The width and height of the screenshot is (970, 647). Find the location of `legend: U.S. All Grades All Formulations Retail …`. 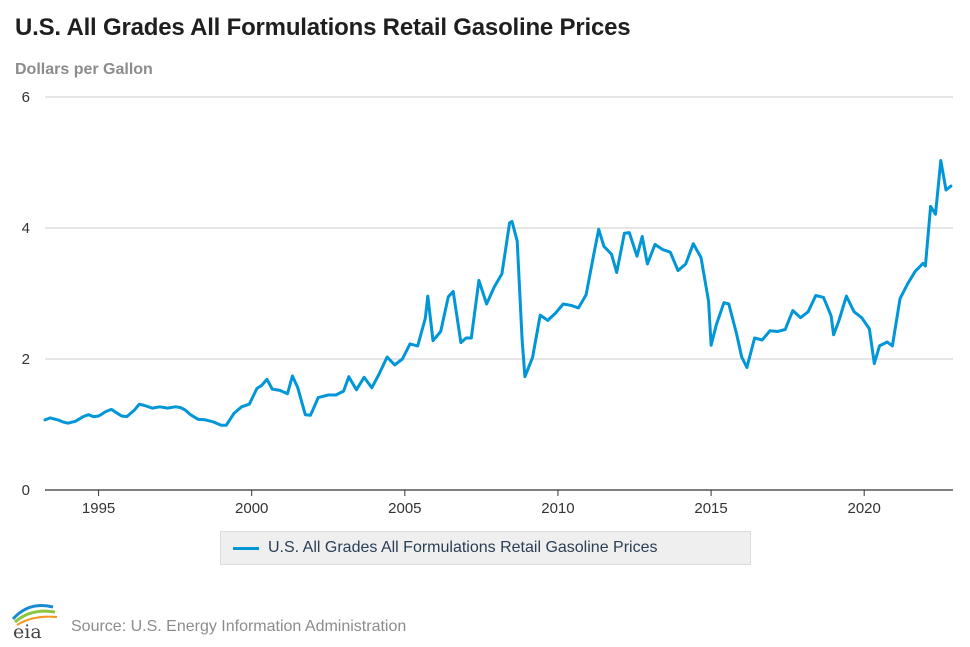

legend: U.S. All Grades All Formulations Retail … is located at coordinates (485, 548).